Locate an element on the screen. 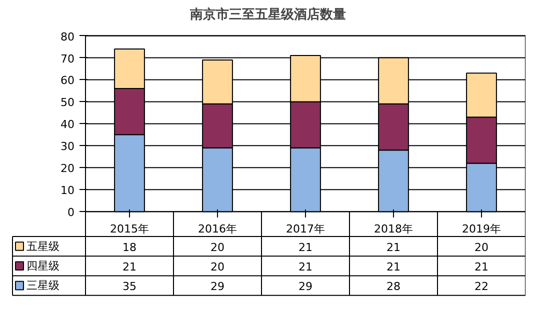 This screenshot has width=550, height=328. y-tick-label: 10 is located at coordinates (67, 191).